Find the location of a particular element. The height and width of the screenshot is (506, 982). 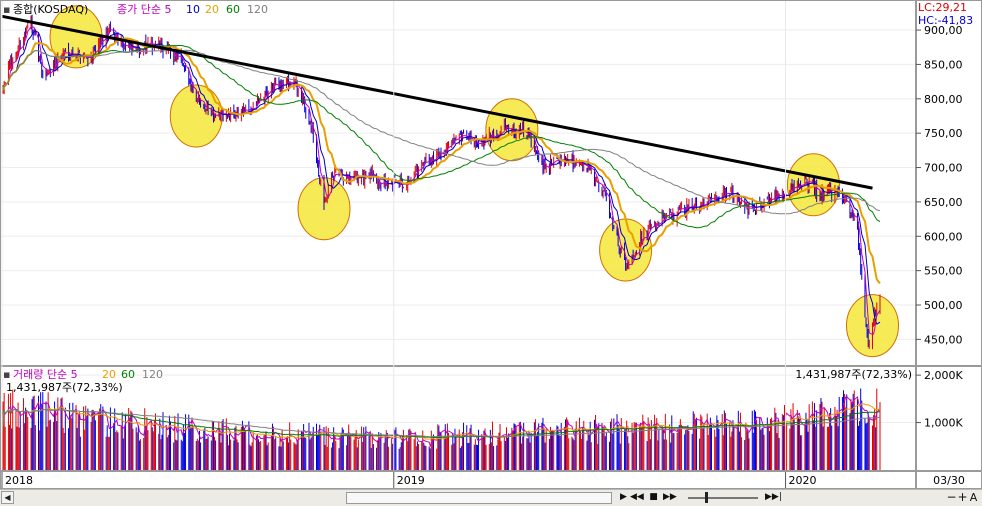

text-icon: A is located at coordinates (973, 497).